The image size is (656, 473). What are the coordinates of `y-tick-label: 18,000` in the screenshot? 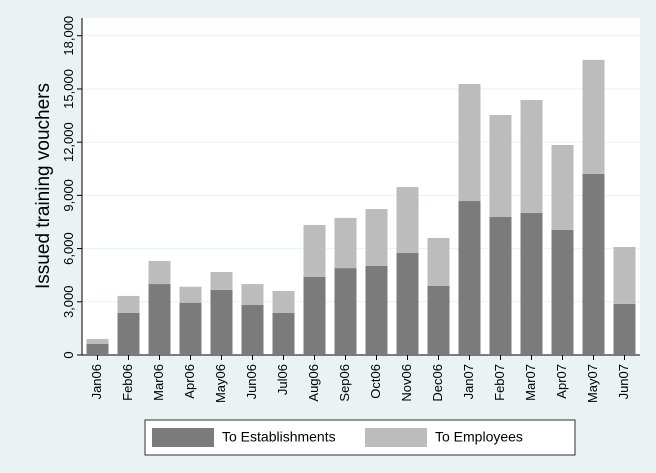 It's located at (68, 36).